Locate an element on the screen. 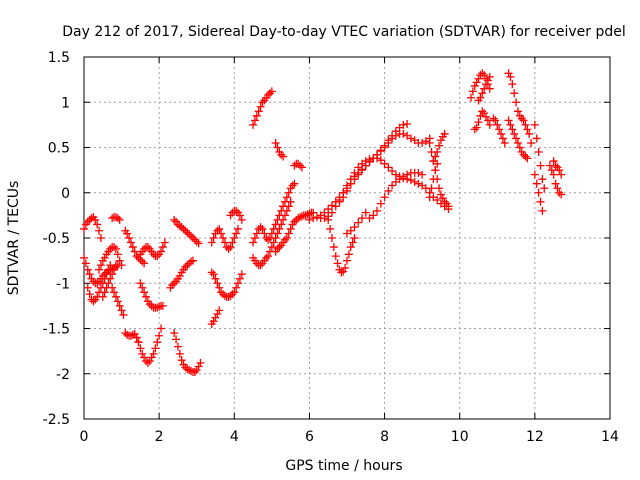 The height and width of the screenshot is (480, 640). x-tick-label: 2 is located at coordinates (159, 437).